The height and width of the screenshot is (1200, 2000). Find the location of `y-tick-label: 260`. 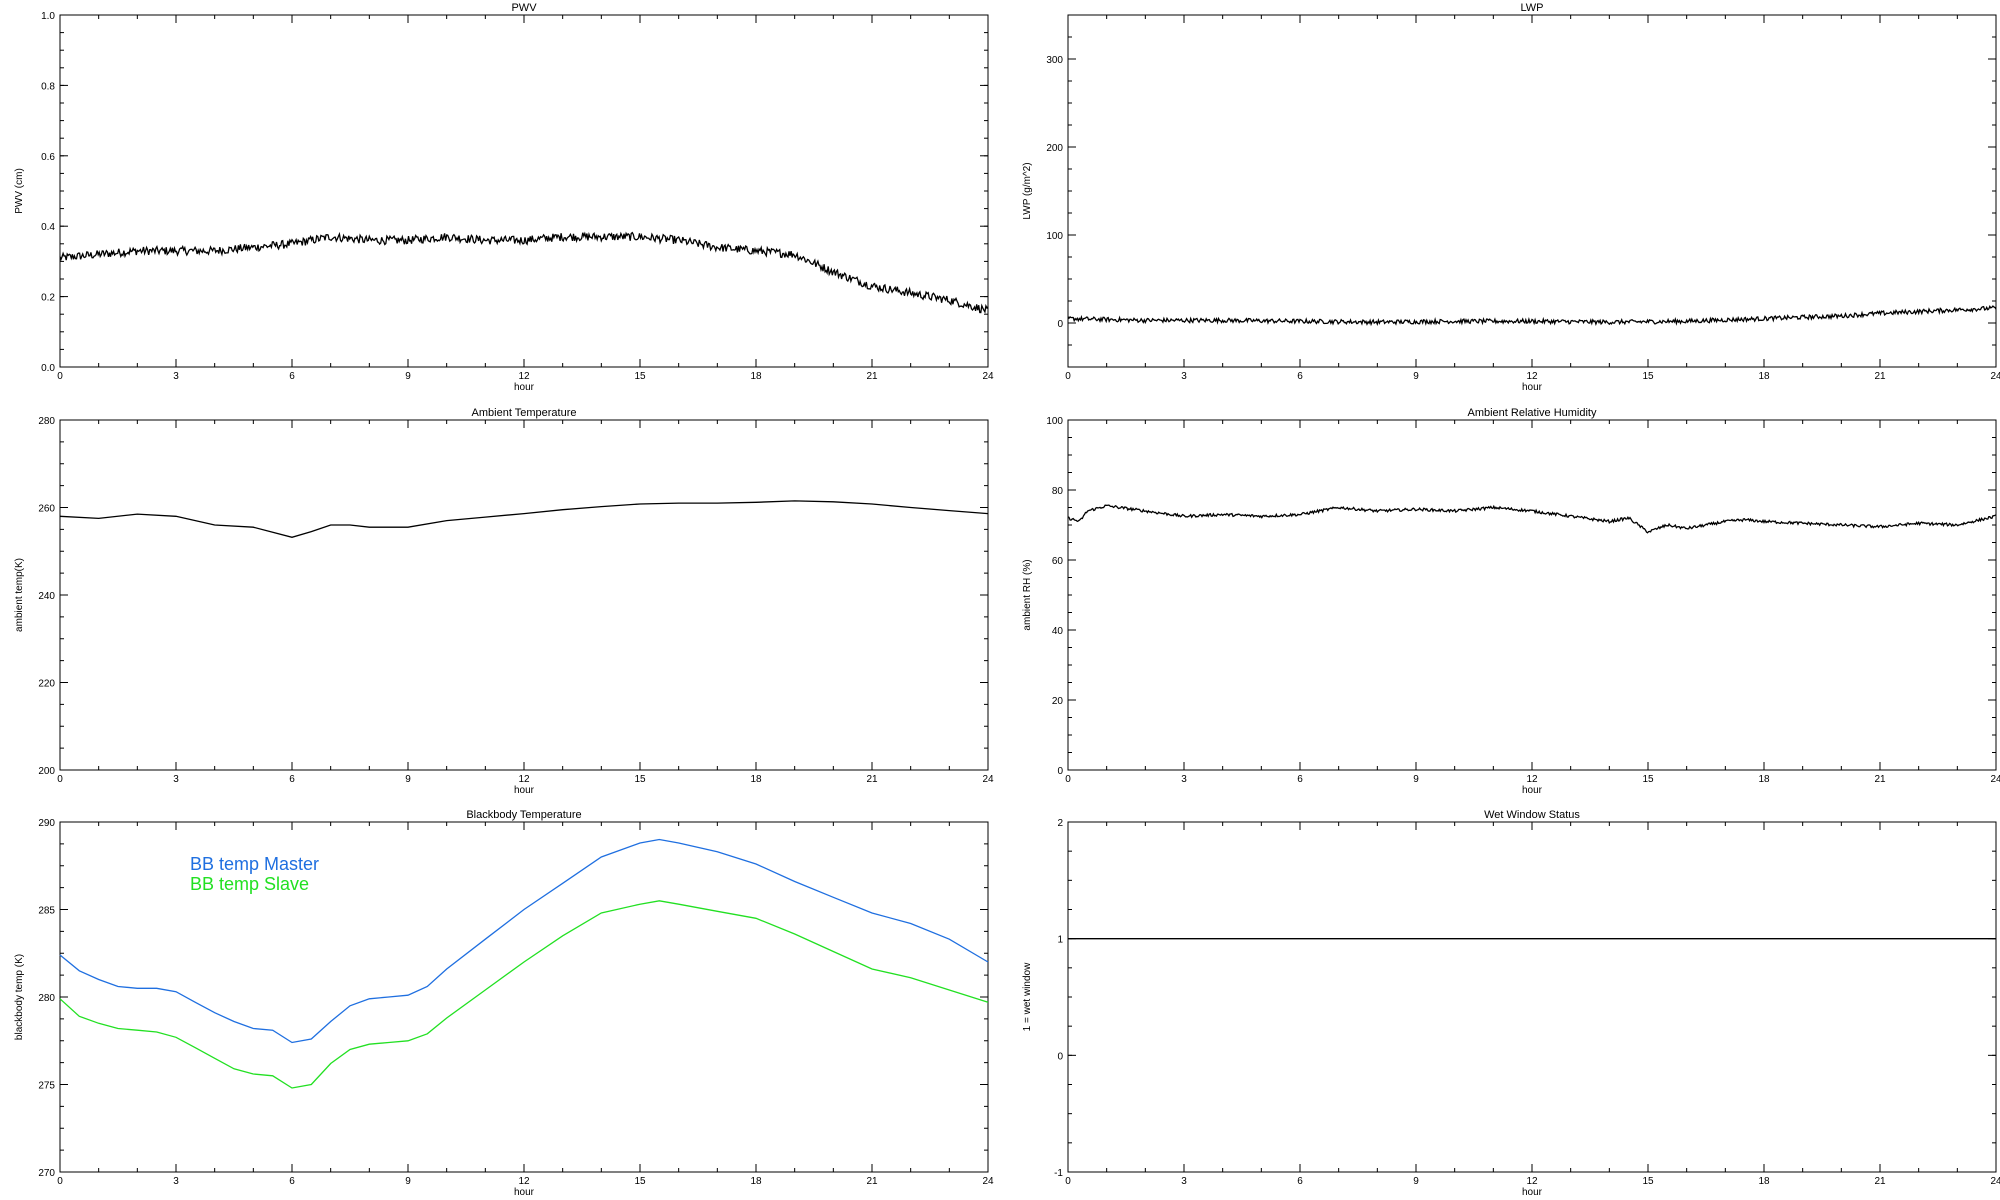

y-tick-label: 260 is located at coordinates (46, 509).